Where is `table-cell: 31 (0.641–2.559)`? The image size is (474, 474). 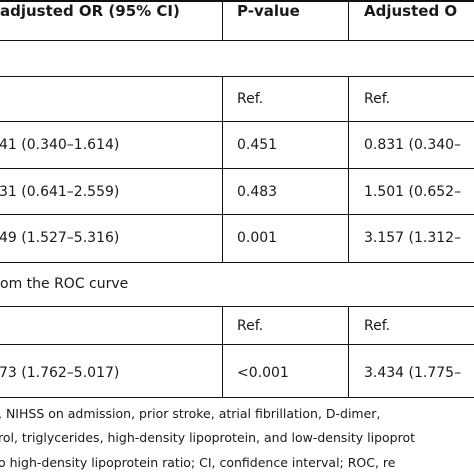 table-cell: 31 (0.641–2.559) is located at coordinates (60, 192).